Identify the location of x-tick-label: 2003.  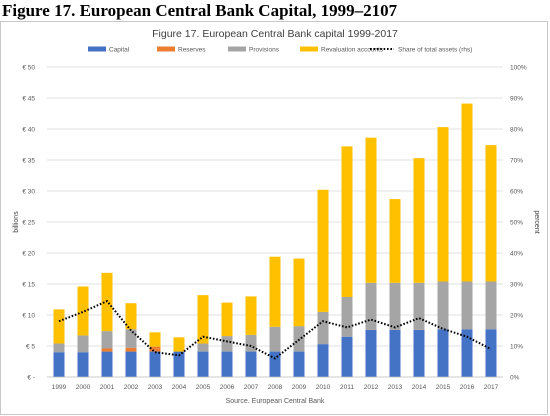
(155, 387).